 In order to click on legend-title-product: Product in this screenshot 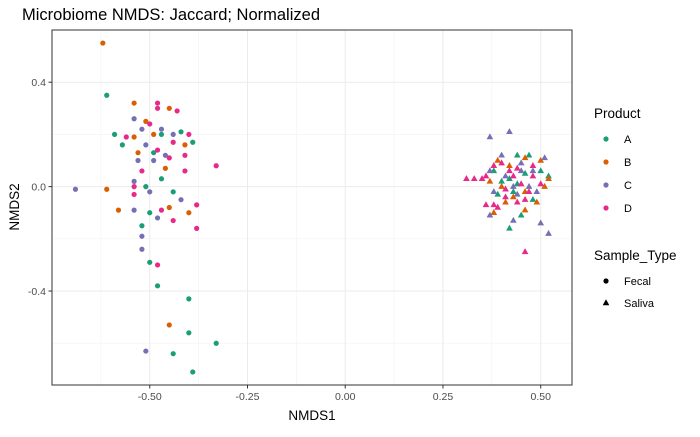, I will do `click(617, 113)`.